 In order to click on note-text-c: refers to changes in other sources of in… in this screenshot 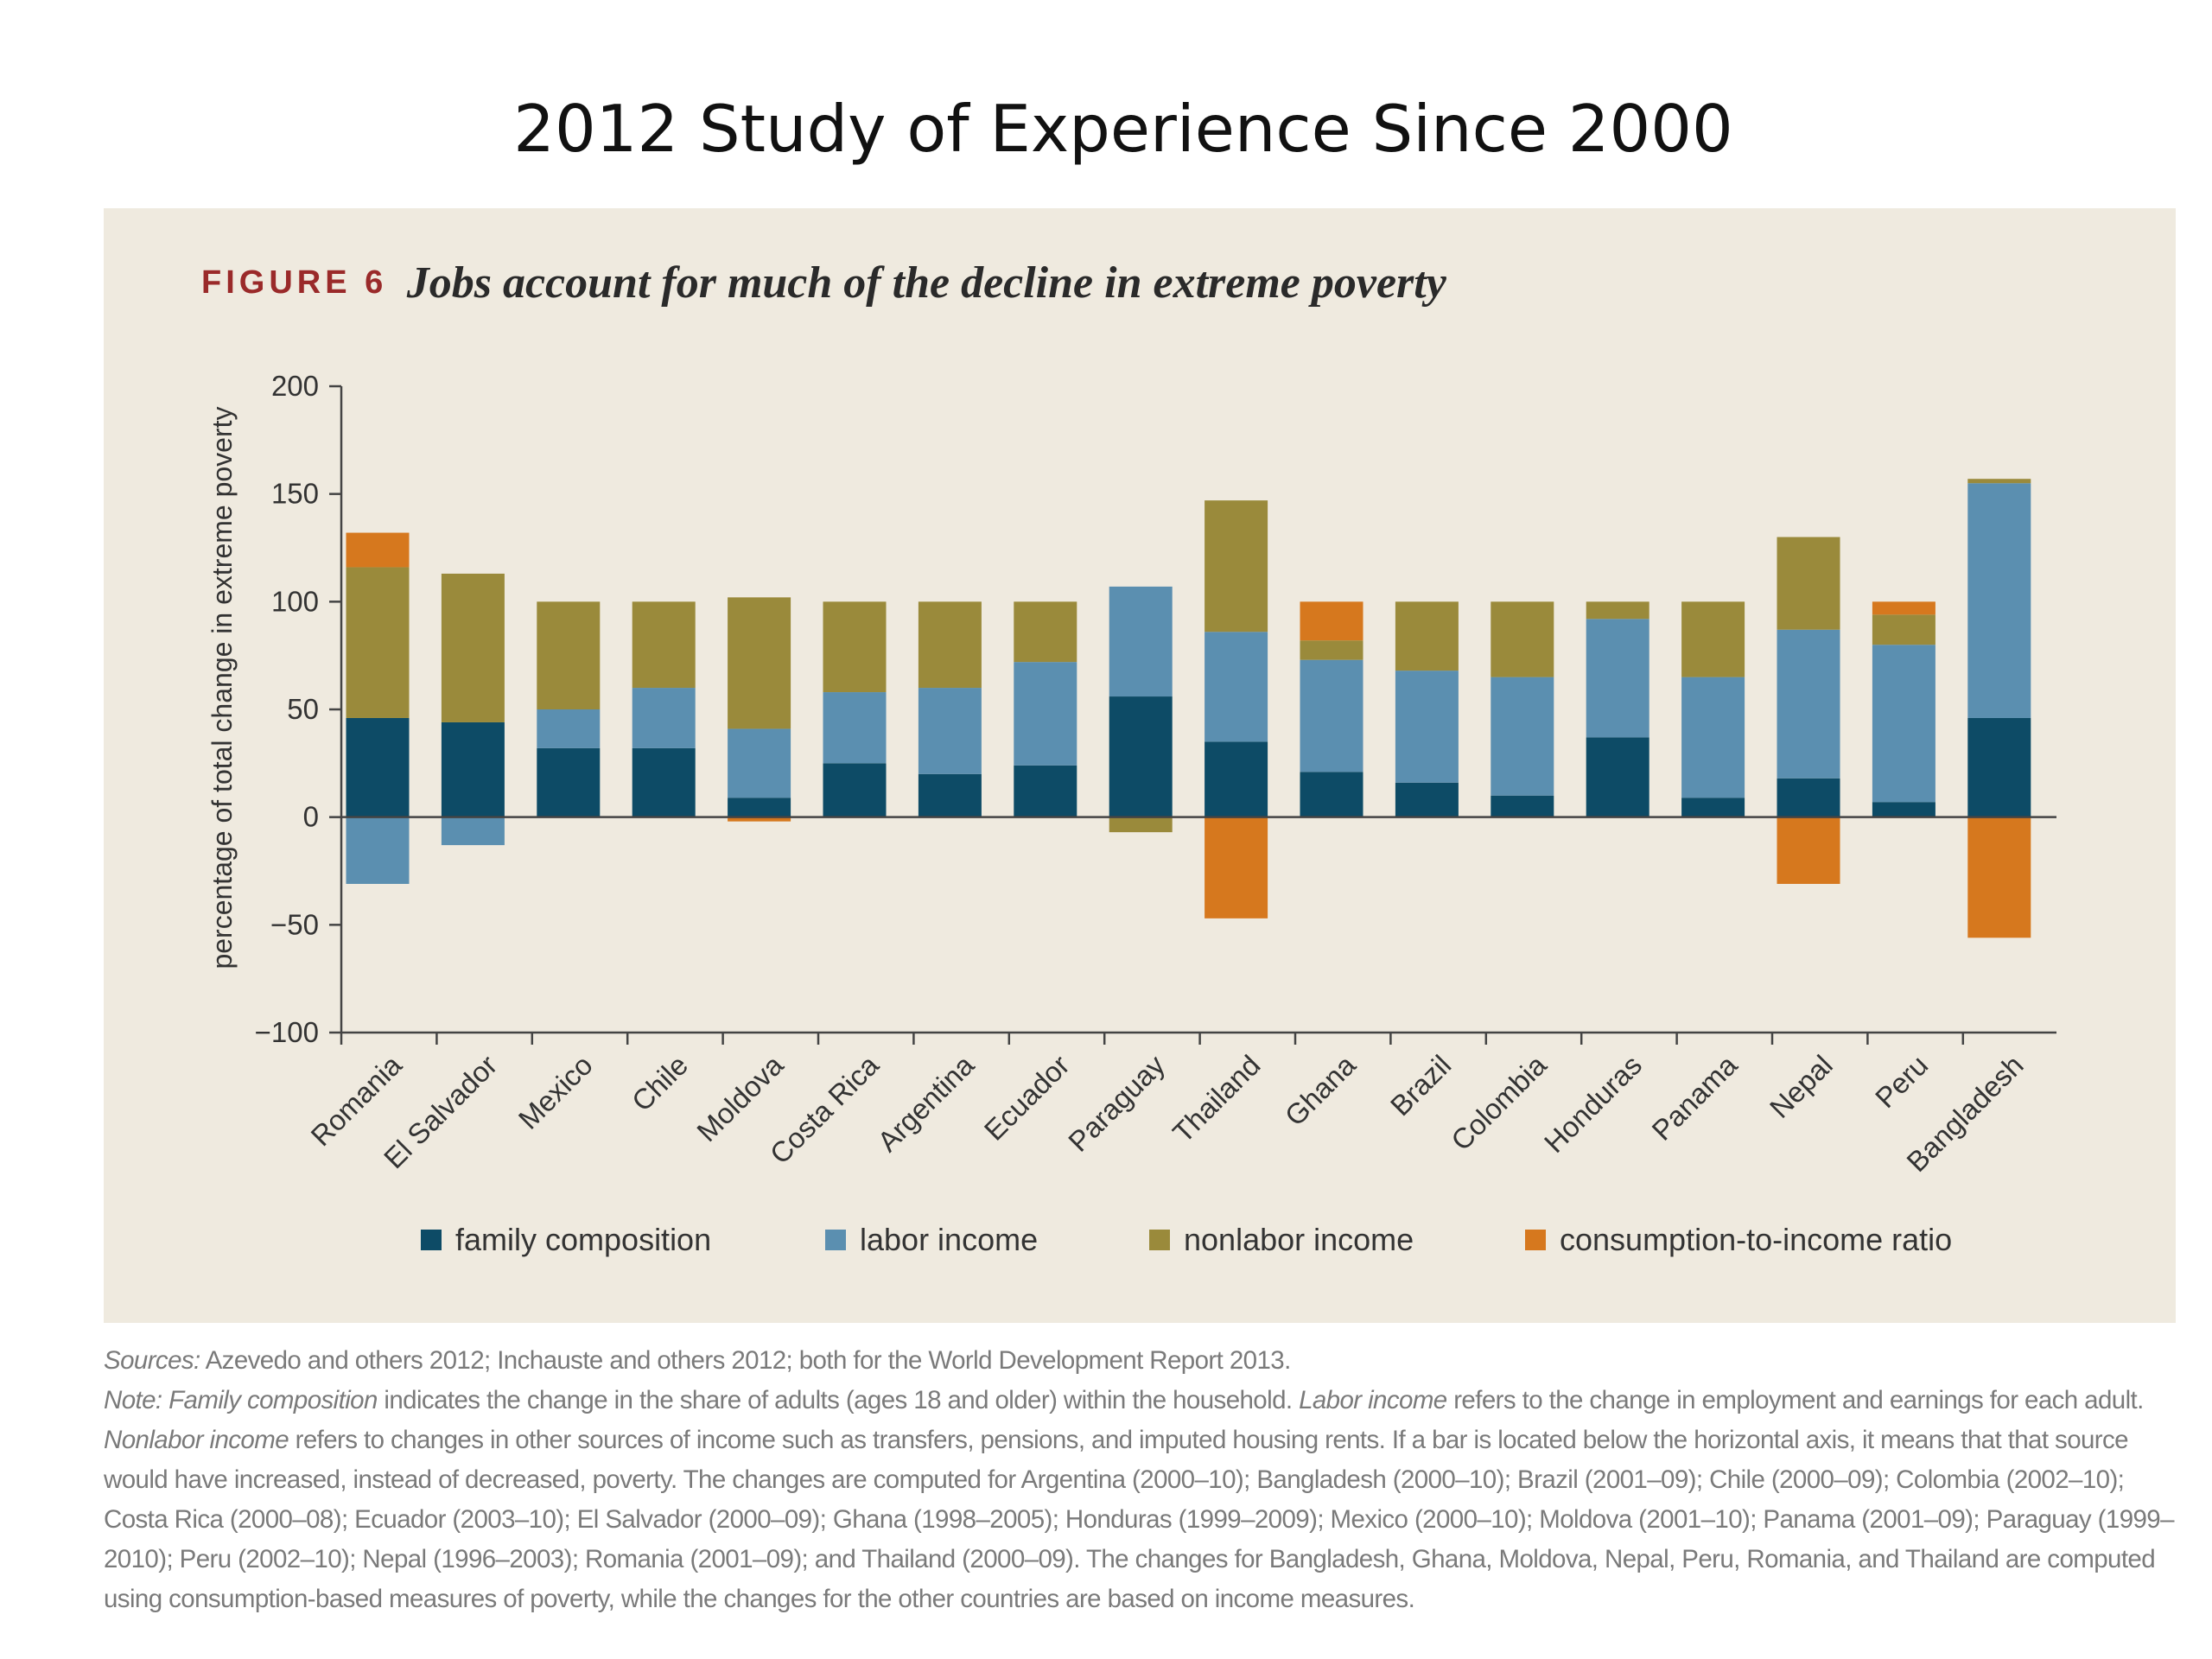, I will do `click(1139, 1519)`.